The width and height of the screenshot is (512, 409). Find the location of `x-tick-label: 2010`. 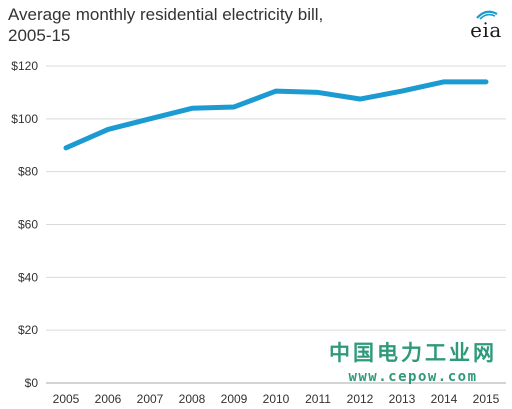

x-tick-label: 2010 is located at coordinates (276, 399).